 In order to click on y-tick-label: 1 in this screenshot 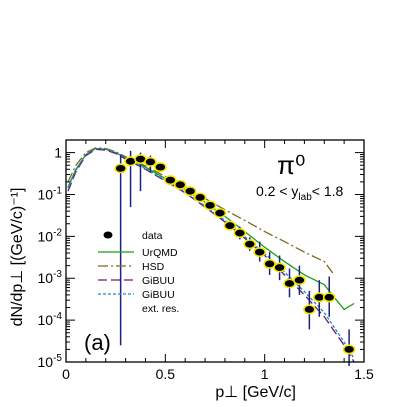, I will do `click(58, 153)`.